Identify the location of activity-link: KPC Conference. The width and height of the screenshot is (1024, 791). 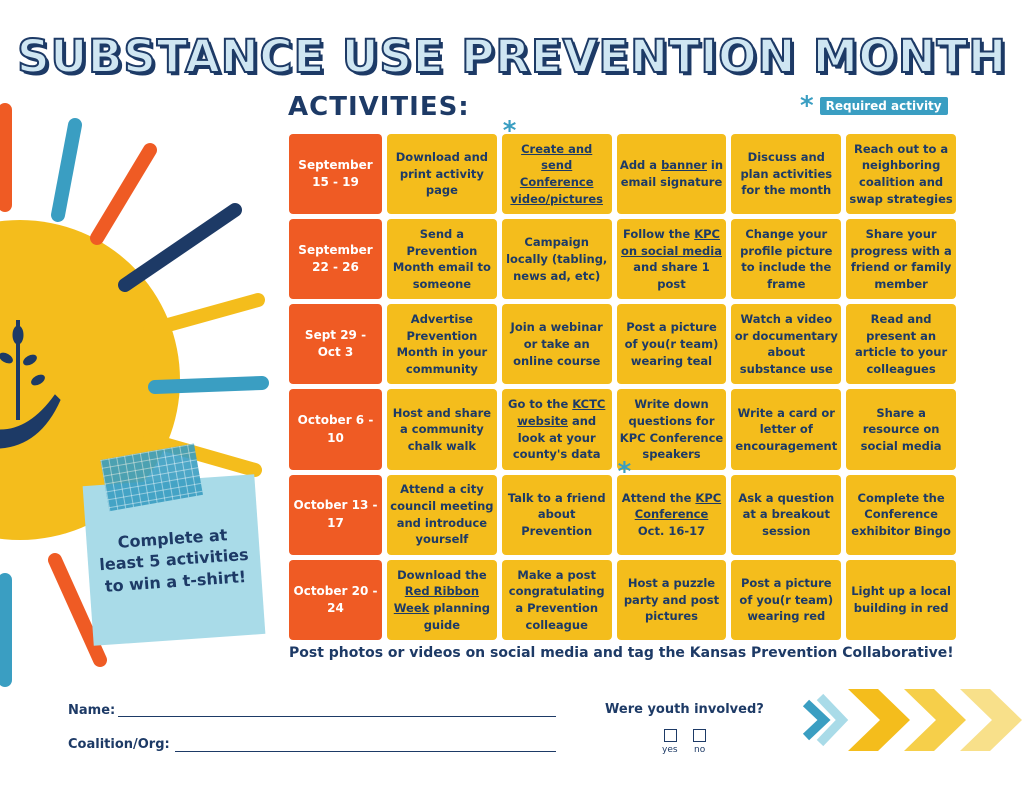
(678, 506).